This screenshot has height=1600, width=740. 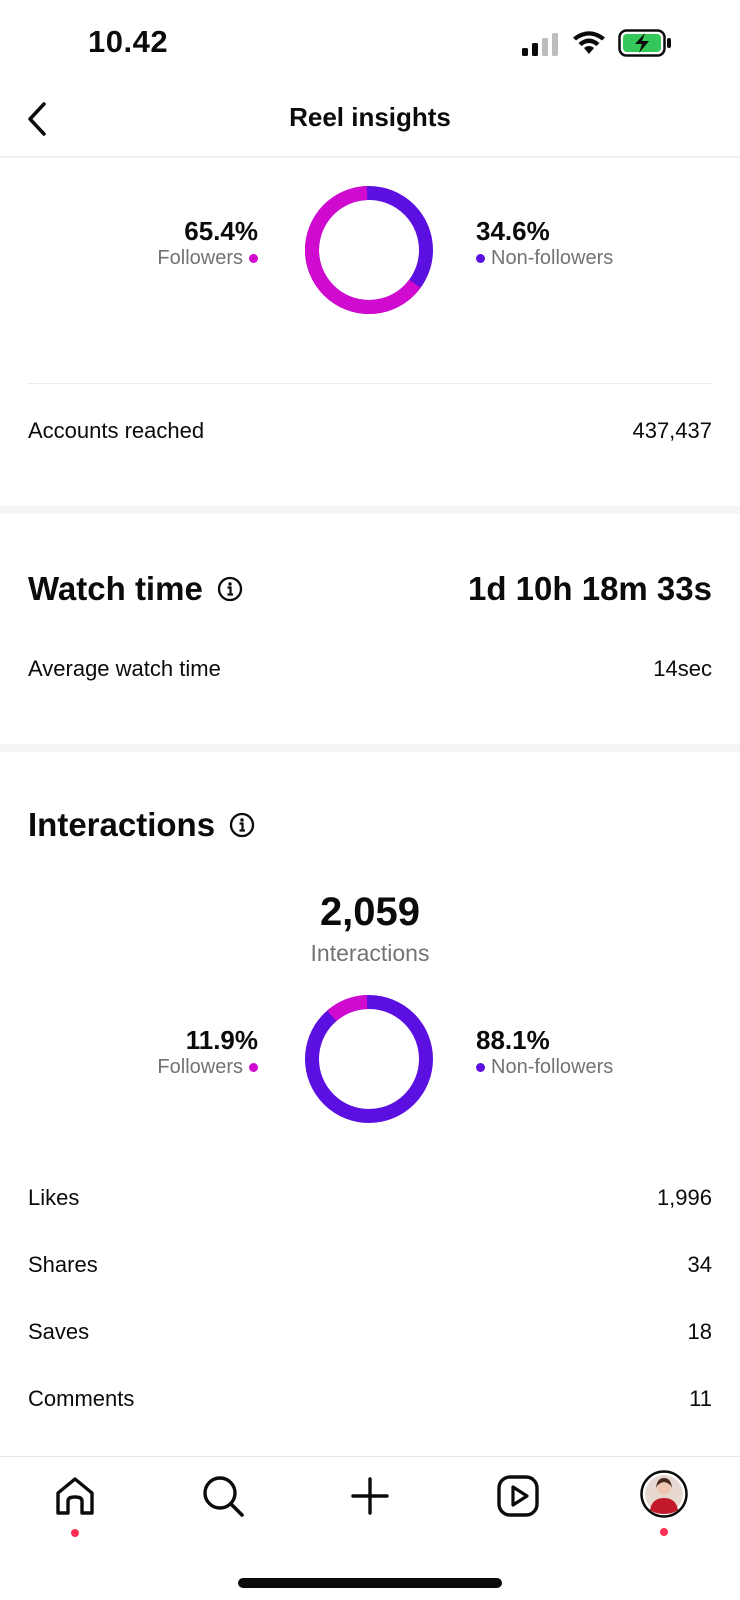 I want to click on interactions-donut-chart, so click(x=369, y=1059).